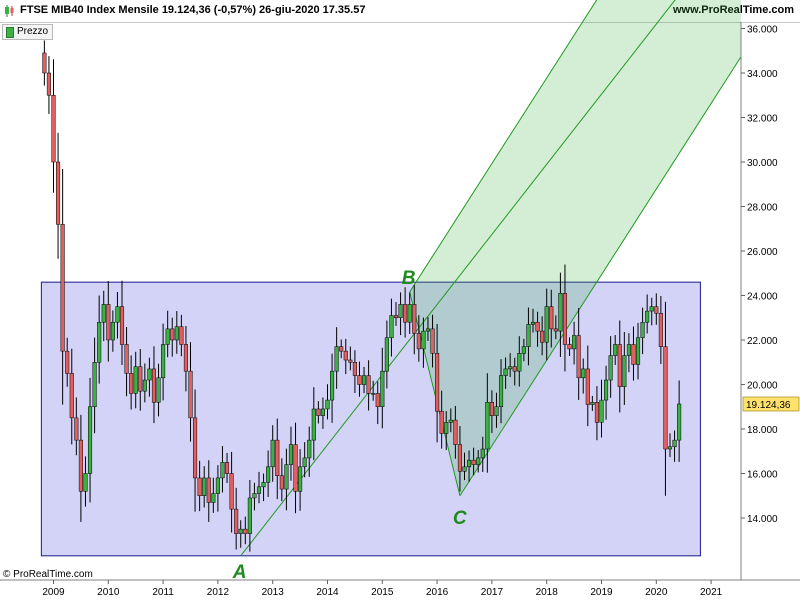 The image size is (800, 600). I want to click on x-tick-label: 2018, so click(547, 592).